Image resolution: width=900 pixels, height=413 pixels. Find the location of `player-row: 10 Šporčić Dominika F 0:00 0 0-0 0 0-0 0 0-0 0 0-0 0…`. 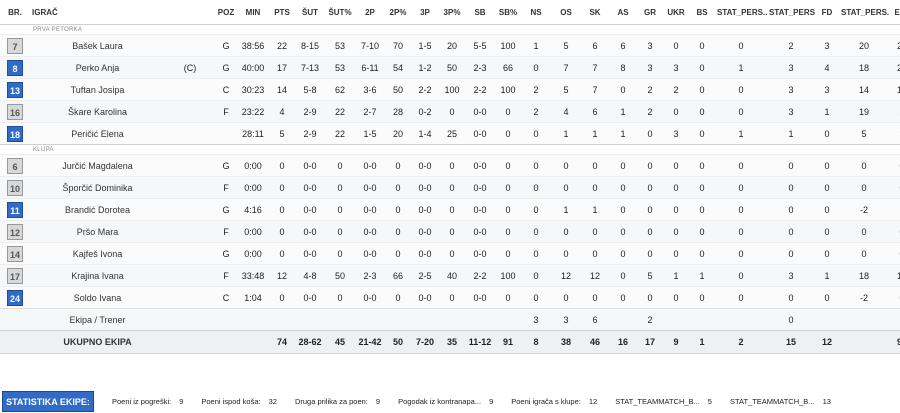

player-row: 10 Šporčić Dominika F 0:00 0 0-0 0 0-0 0 0-0 0 0-0 0… is located at coordinates (450, 187).